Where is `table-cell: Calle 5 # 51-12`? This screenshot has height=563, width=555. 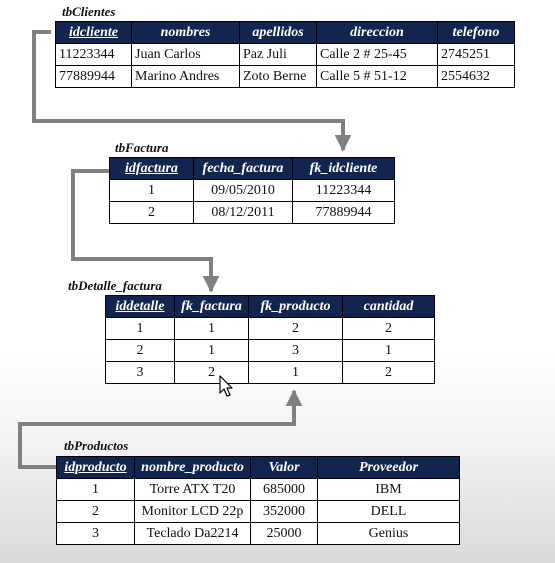 table-cell: Calle 5 # 51-12 is located at coordinates (377, 77).